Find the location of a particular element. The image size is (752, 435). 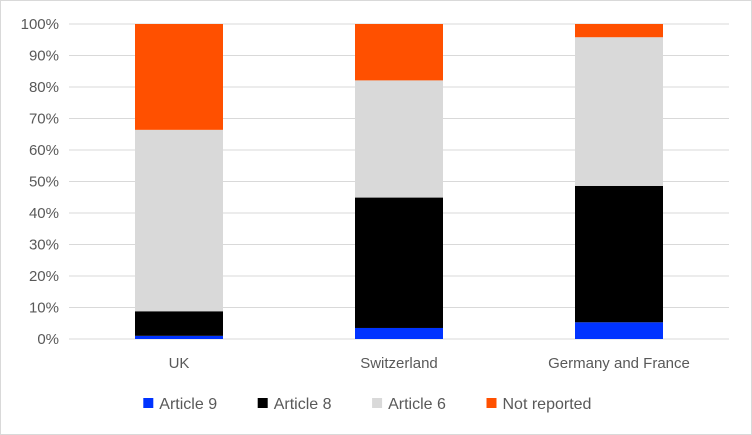

x-tick-label: Switzerland is located at coordinates (399, 363).